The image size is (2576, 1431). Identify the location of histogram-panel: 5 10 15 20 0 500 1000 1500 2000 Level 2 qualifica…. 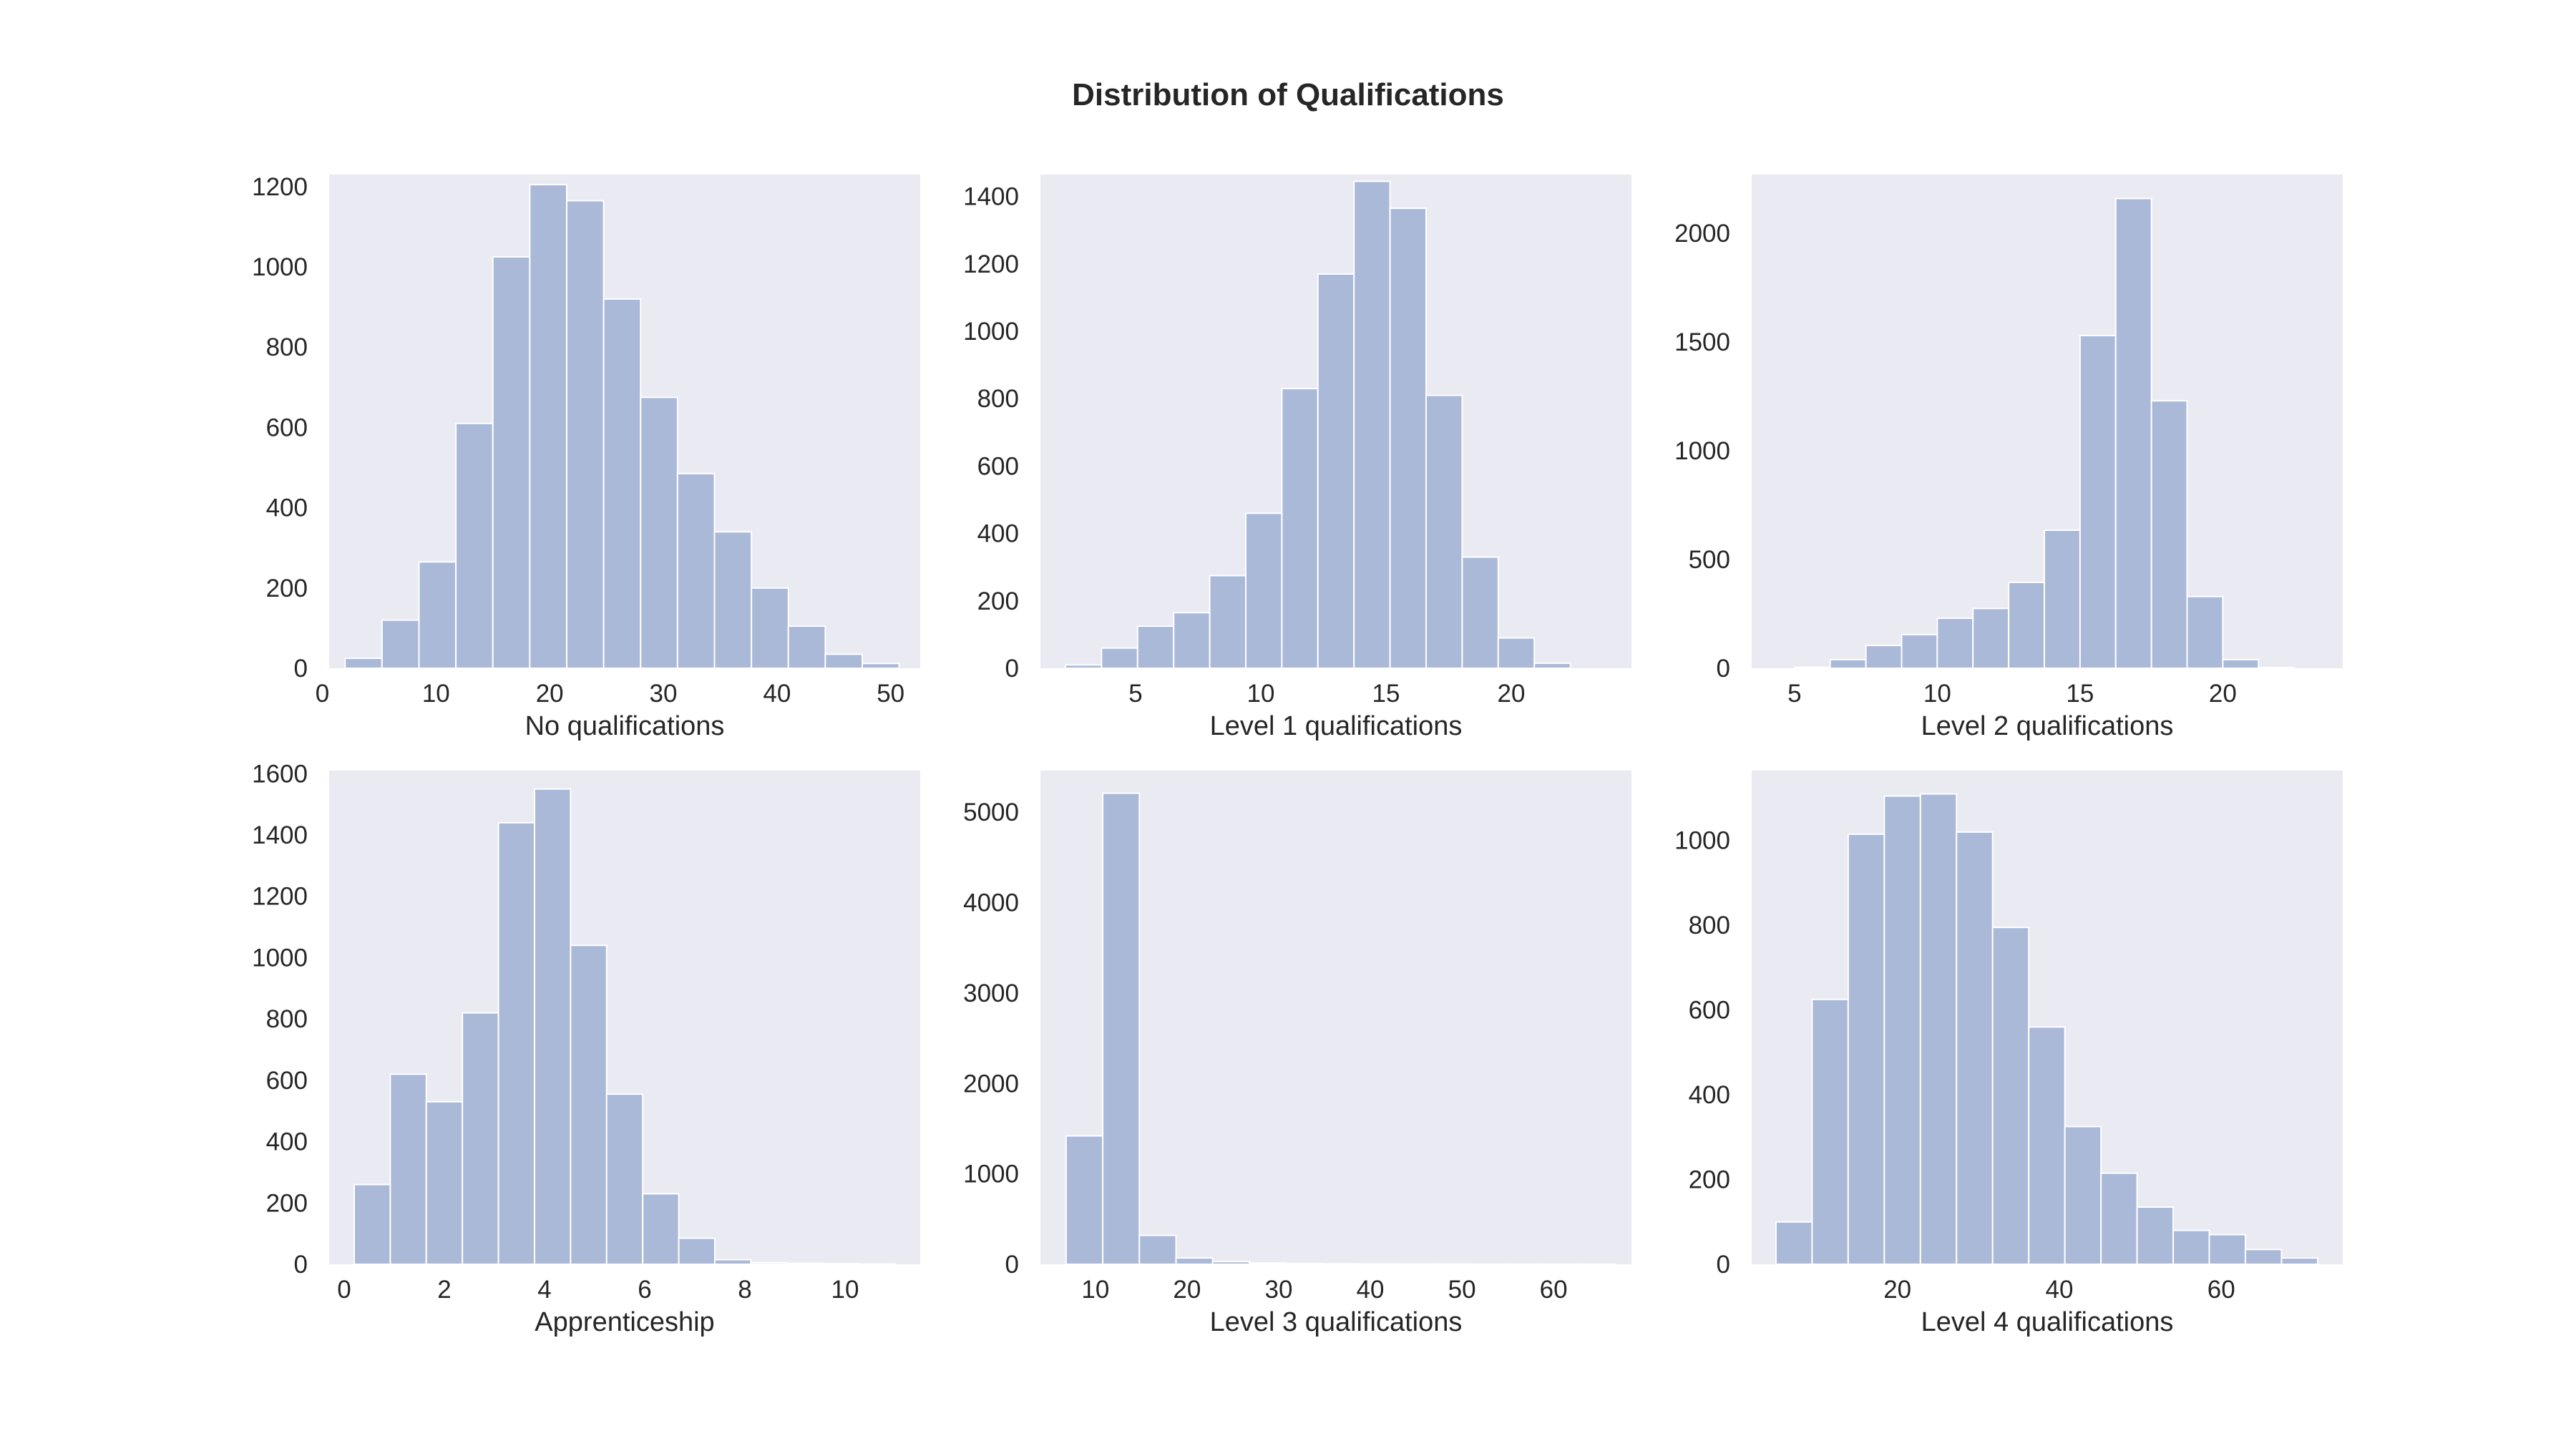
(2008, 458).